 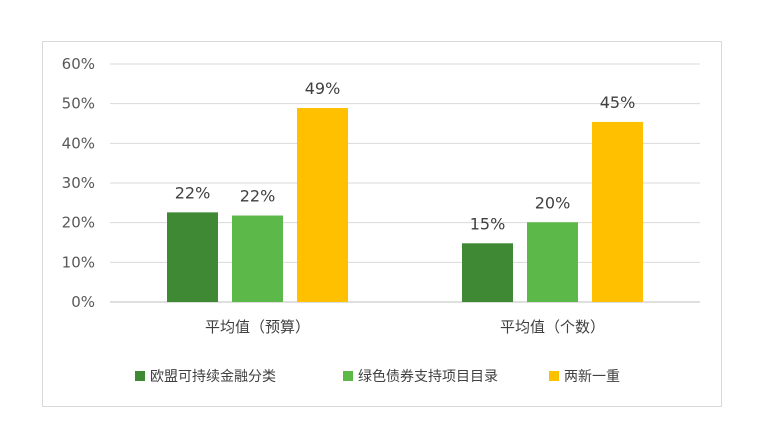 What do you see at coordinates (257, 327) in the screenshot?
I see `category-label: 平均值（预算）` at bounding box center [257, 327].